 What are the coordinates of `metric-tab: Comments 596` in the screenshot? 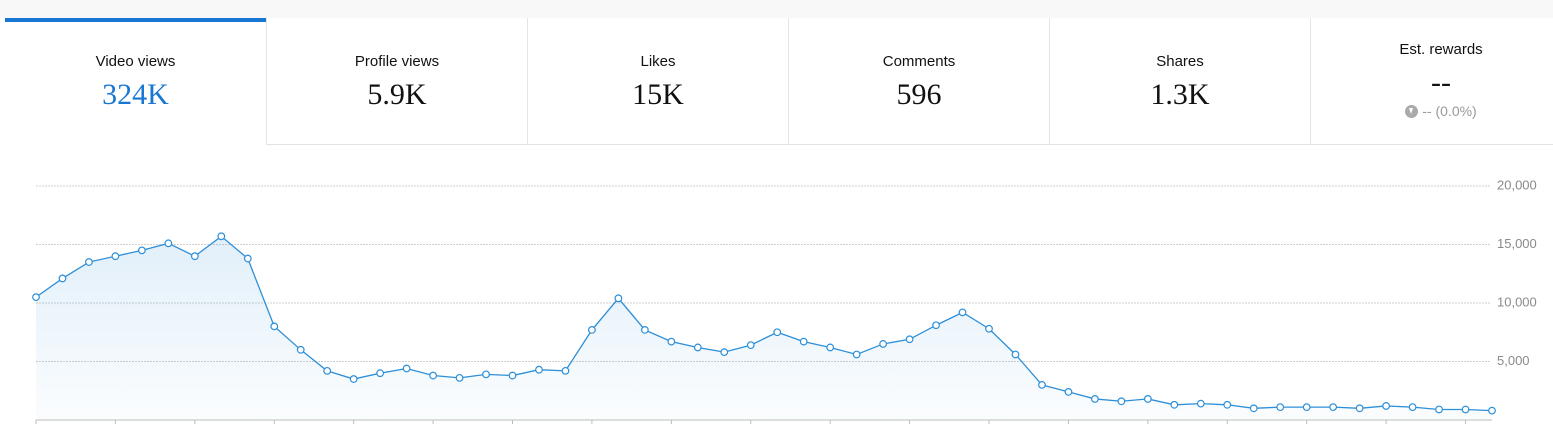 It's located at (918, 81).